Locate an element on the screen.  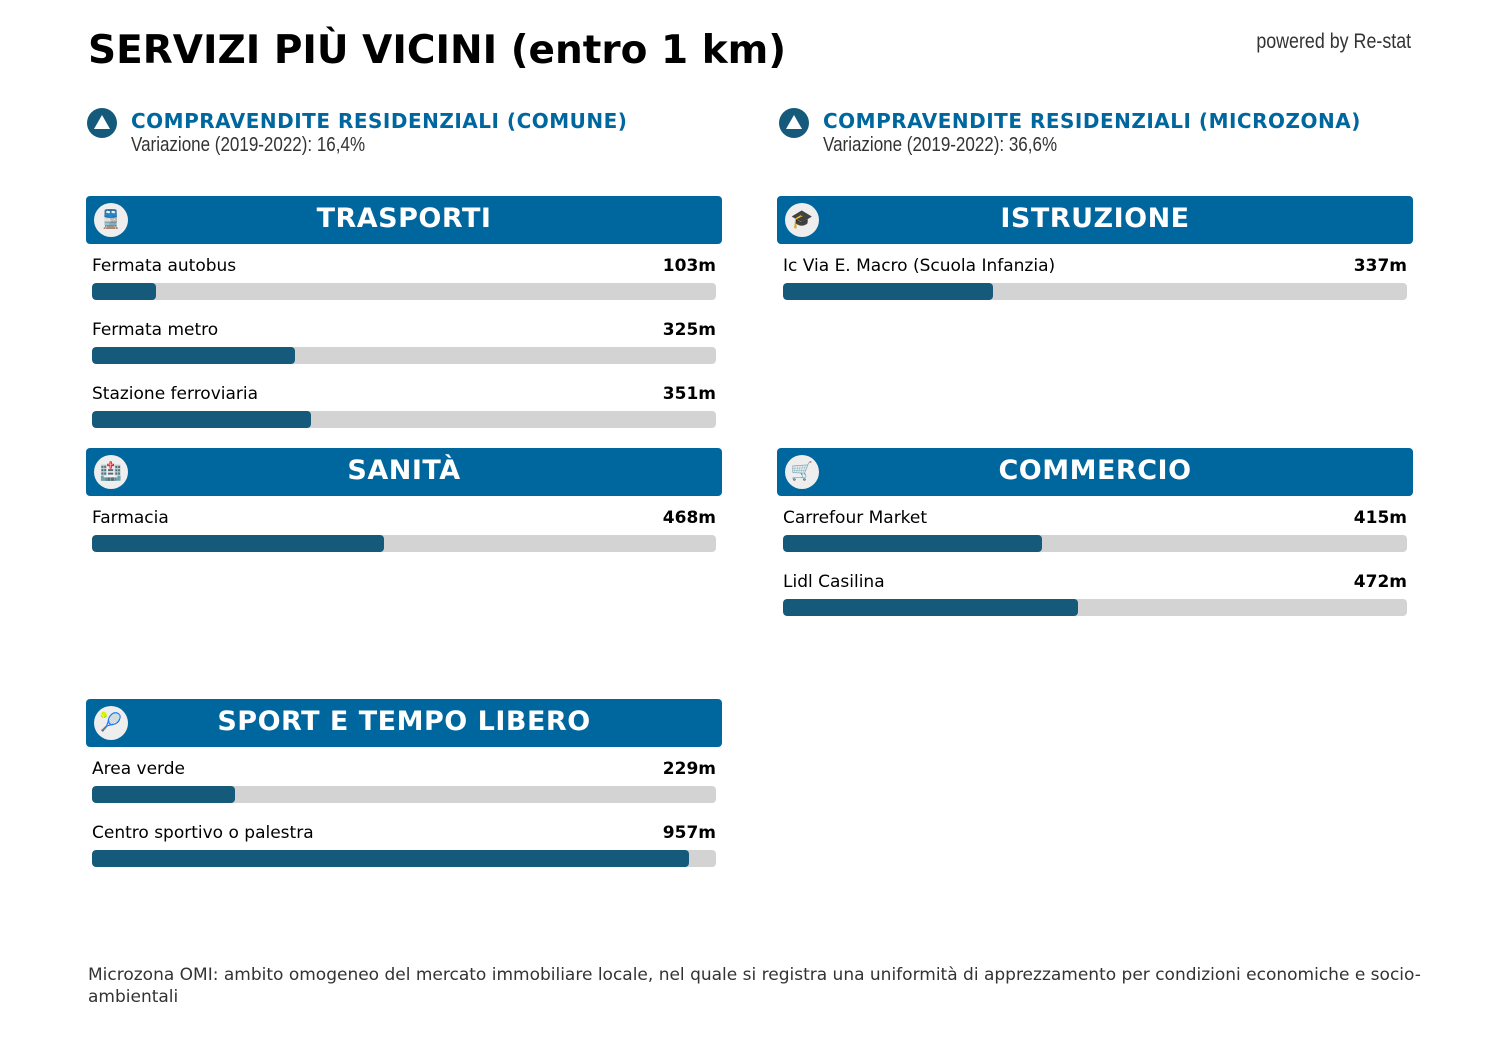
section-title: ISTRUZIONE is located at coordinates (1095, 218).